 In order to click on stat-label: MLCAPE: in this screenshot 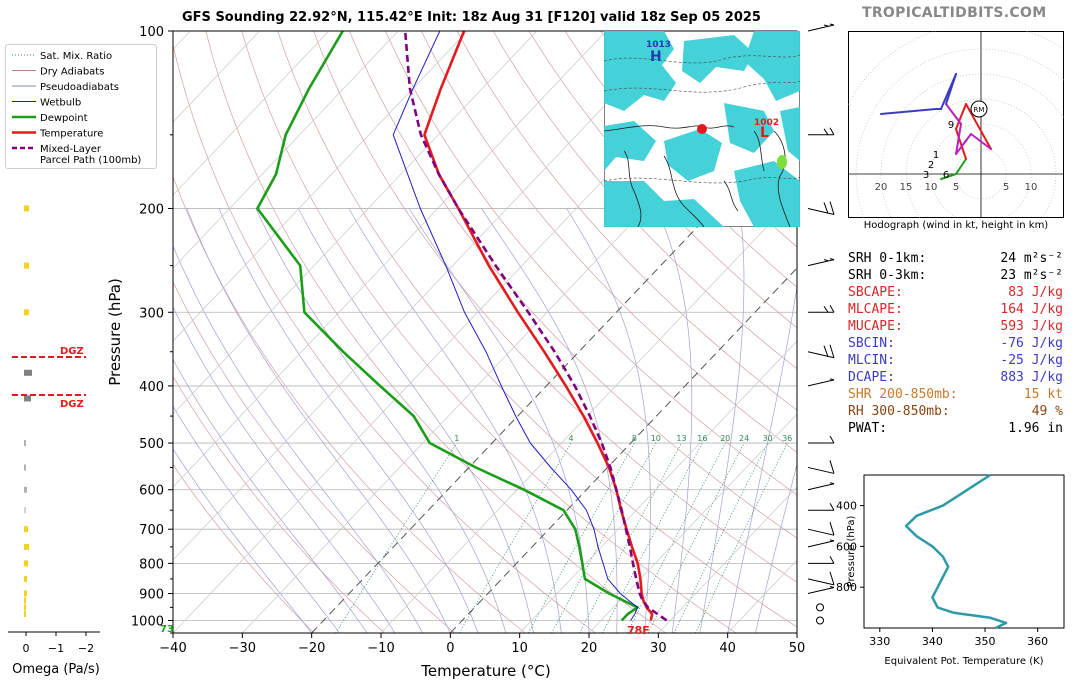, I will do `click(875, 309)`.